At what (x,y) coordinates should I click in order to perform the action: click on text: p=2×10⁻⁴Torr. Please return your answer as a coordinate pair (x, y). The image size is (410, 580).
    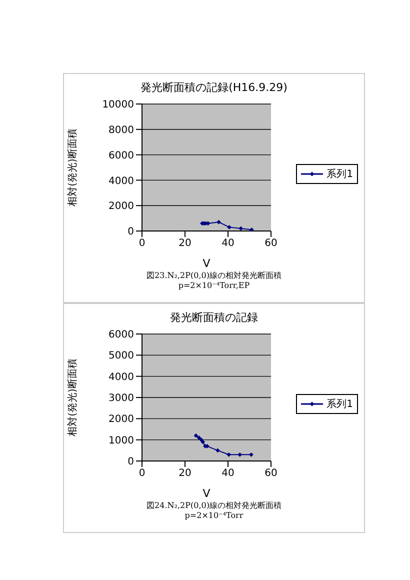
    Looking at the image, I should click on (214, 515).